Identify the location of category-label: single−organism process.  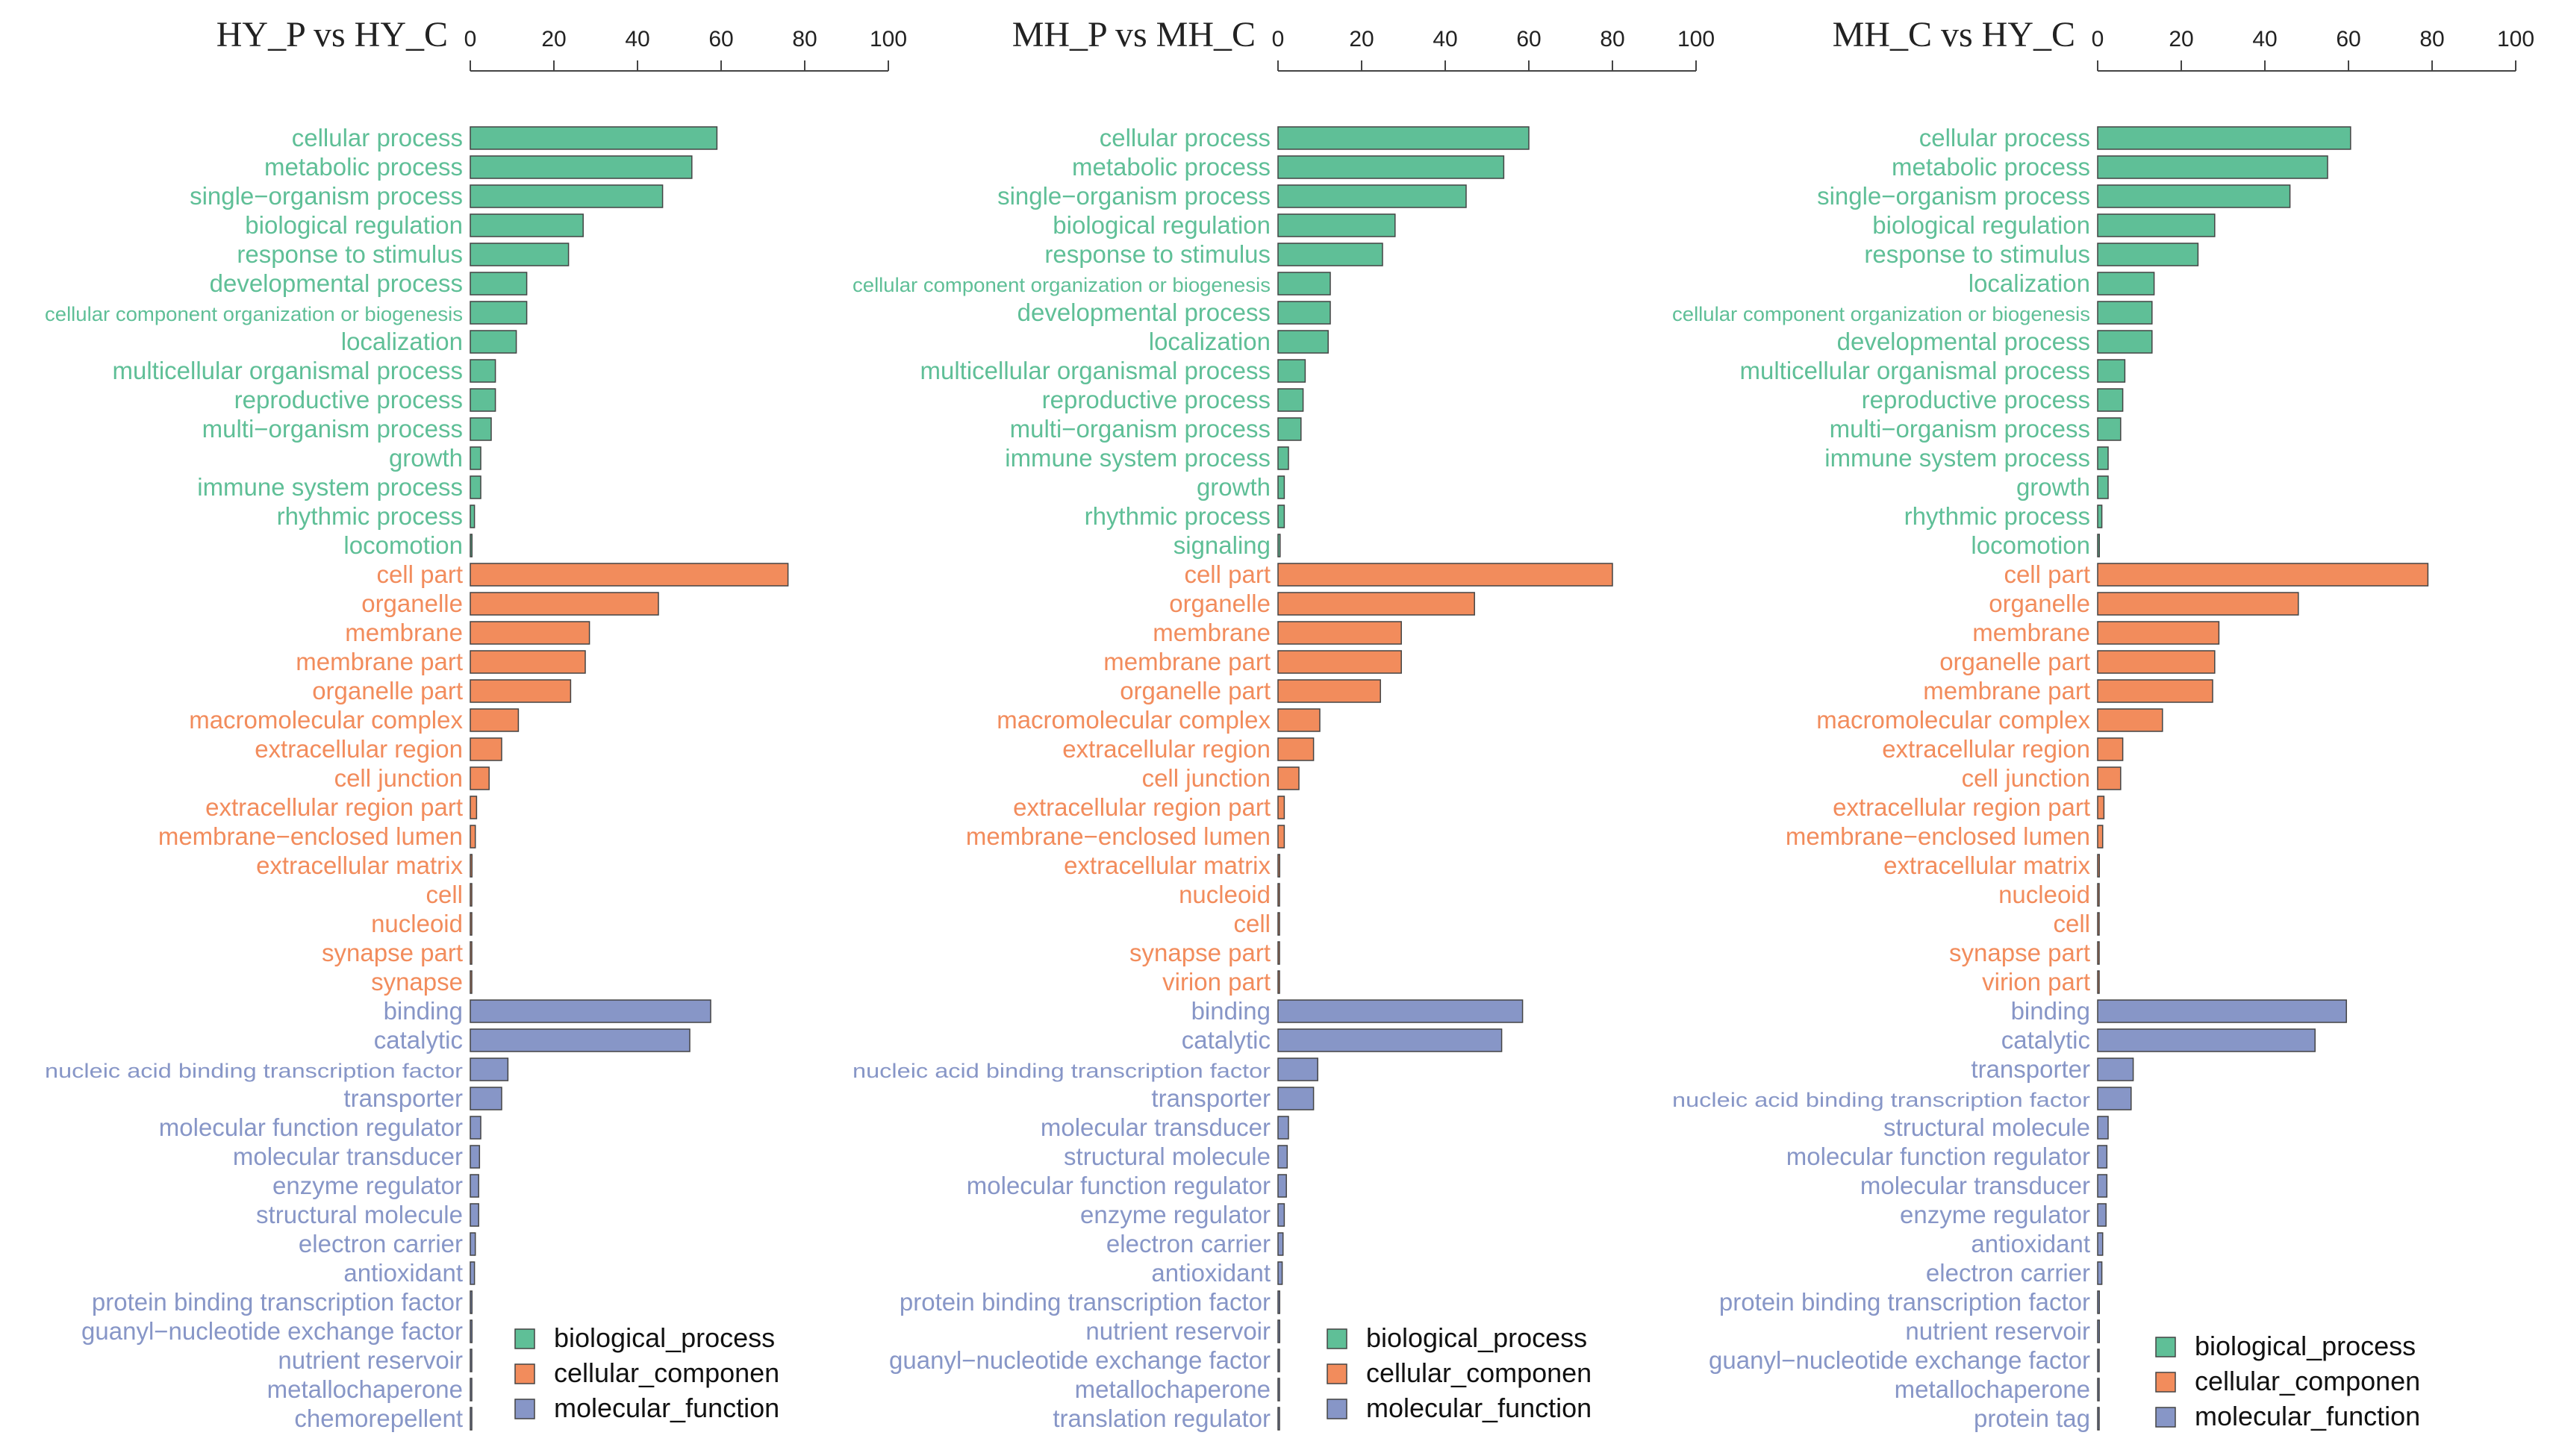
(1953, 196).